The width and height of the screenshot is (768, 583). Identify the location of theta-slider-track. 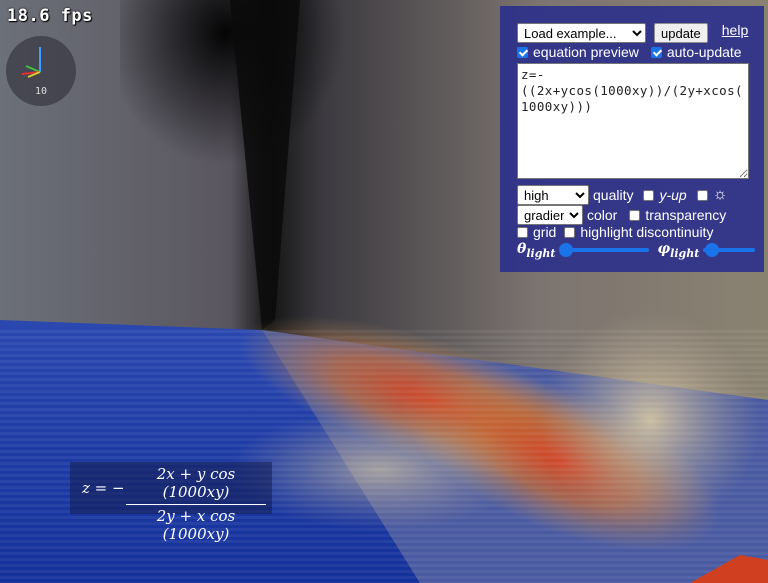
(604, 250).